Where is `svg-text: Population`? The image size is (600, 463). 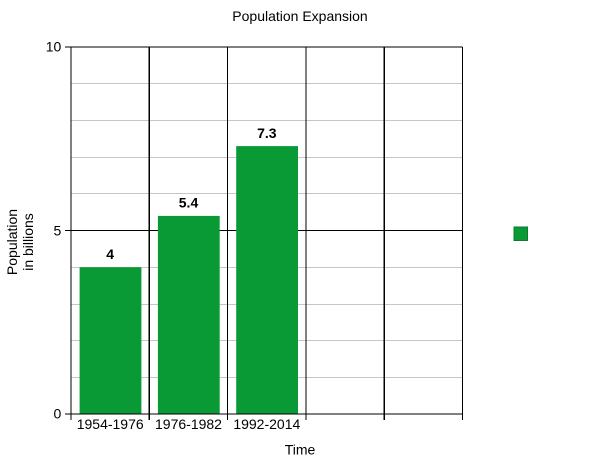
svg-text: Population is located at coordinates (12, 242).